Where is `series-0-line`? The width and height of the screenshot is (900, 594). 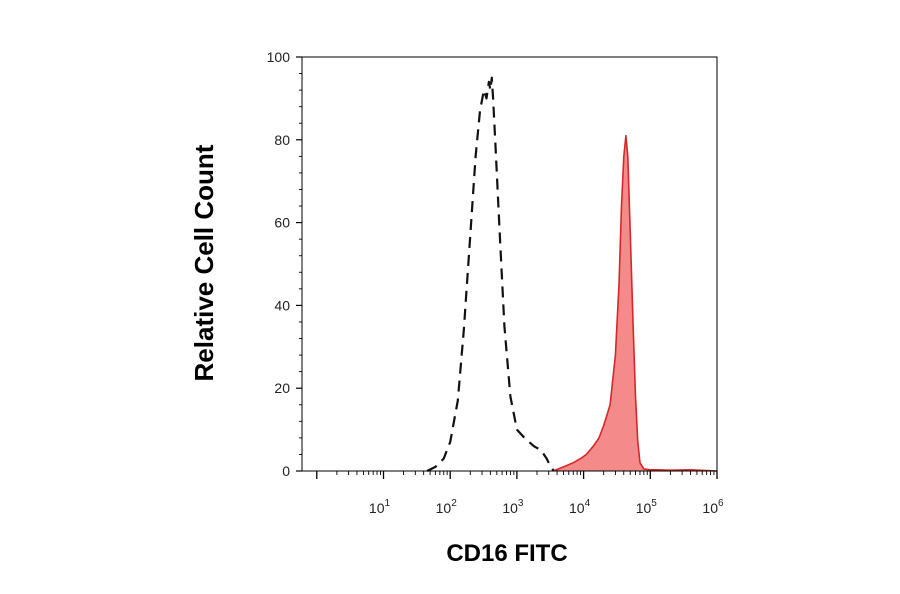
series-0-line is located at coordinates (490, 274).